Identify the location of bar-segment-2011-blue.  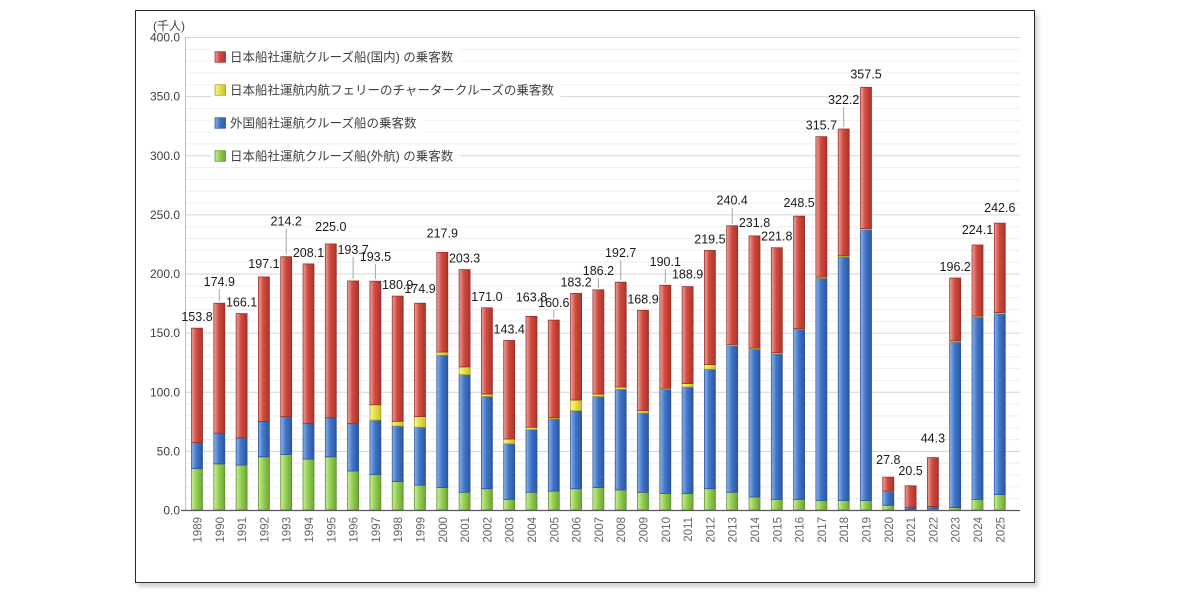
(687, 440).